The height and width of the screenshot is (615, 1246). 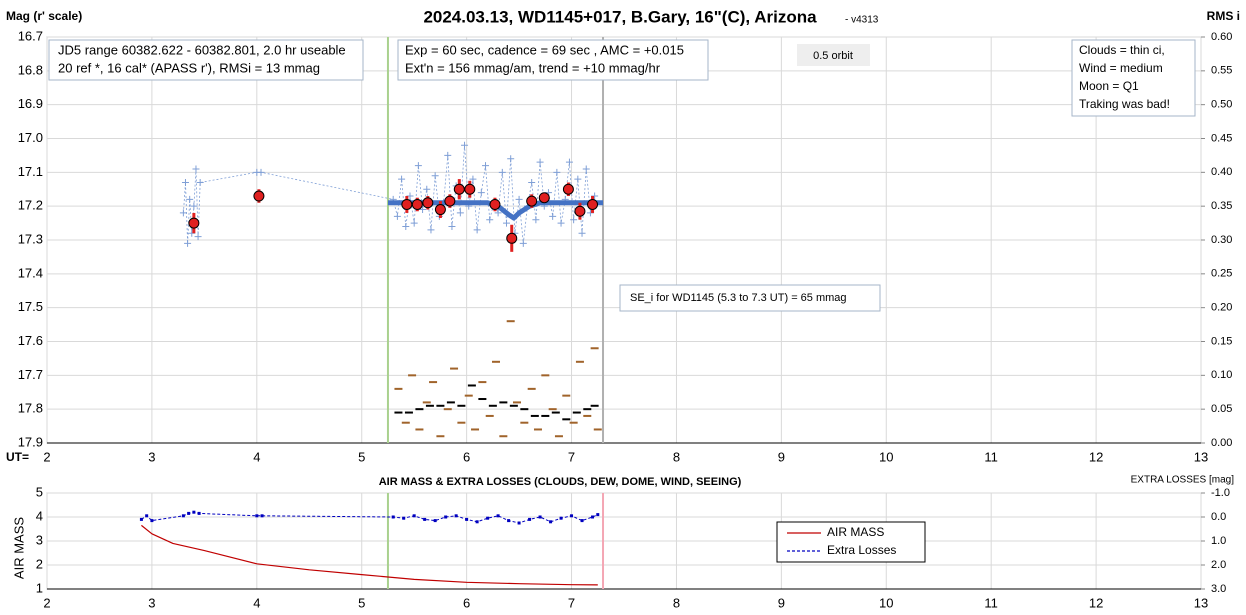 I want to click on y-tick-label: 17.4, so click(x=30, y=272).